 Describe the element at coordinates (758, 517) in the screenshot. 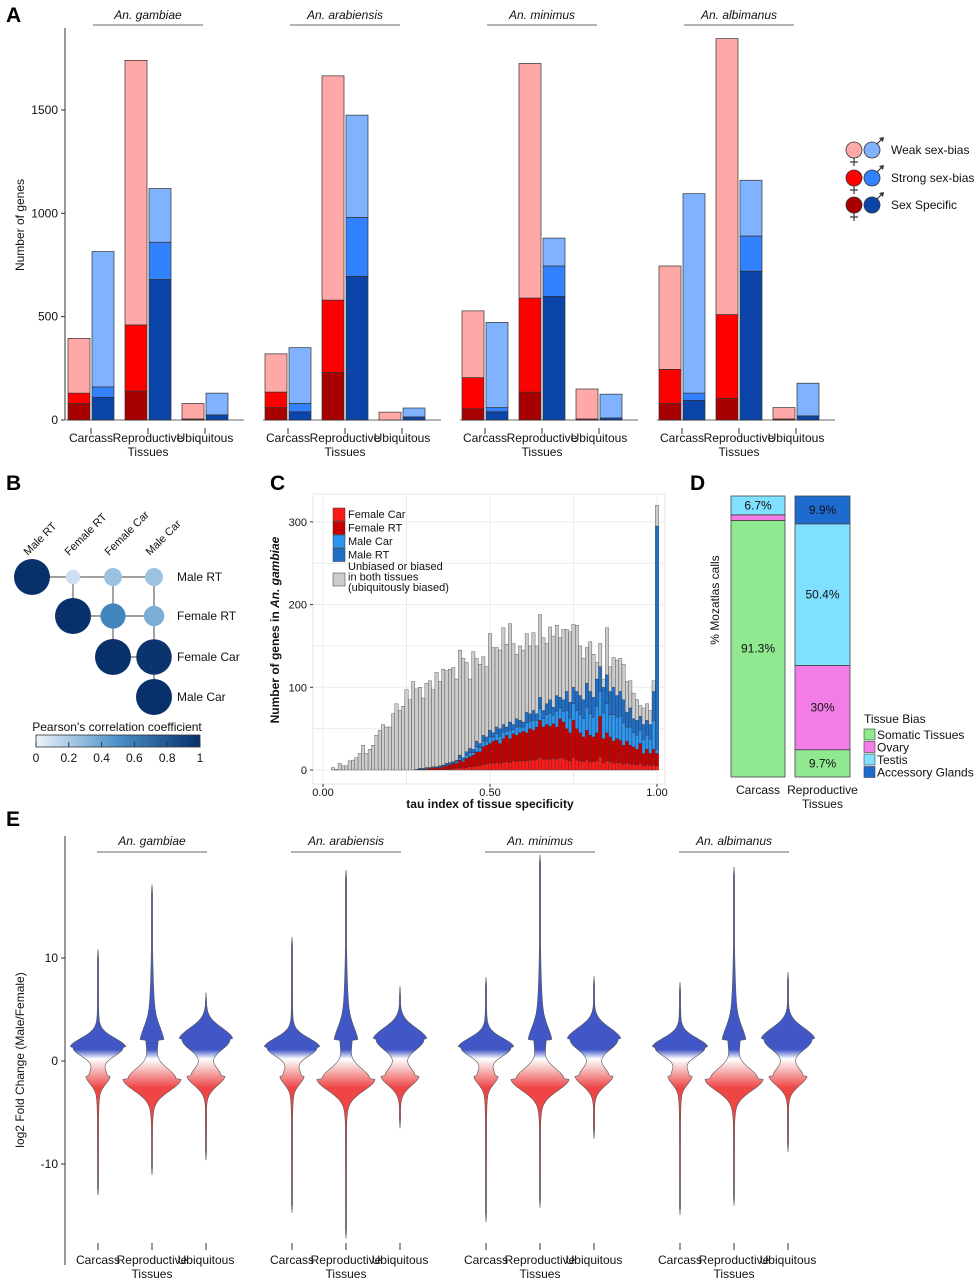

I see `bar-segment-ovary` at that location.